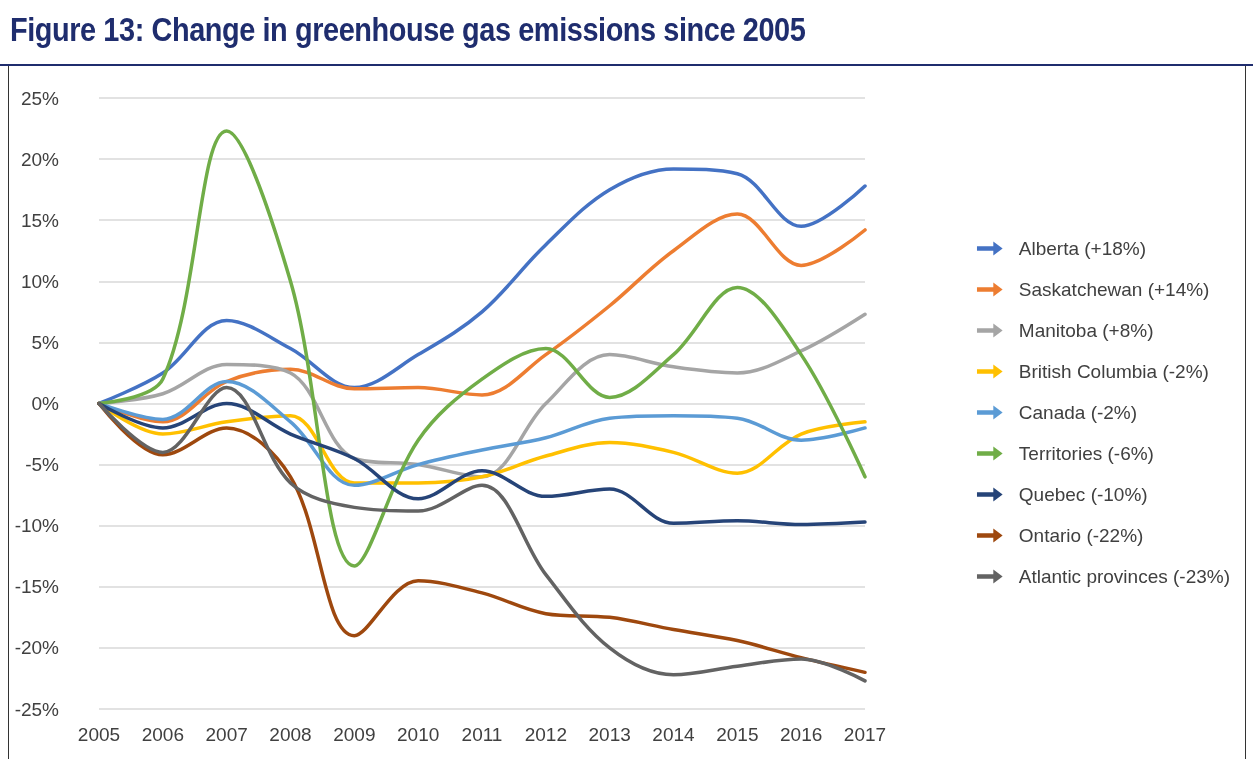  Describe the element at coordinates (1114, 289) in the screenshot. I see `legend-label: Saskatchewan (+14%)` at that location.